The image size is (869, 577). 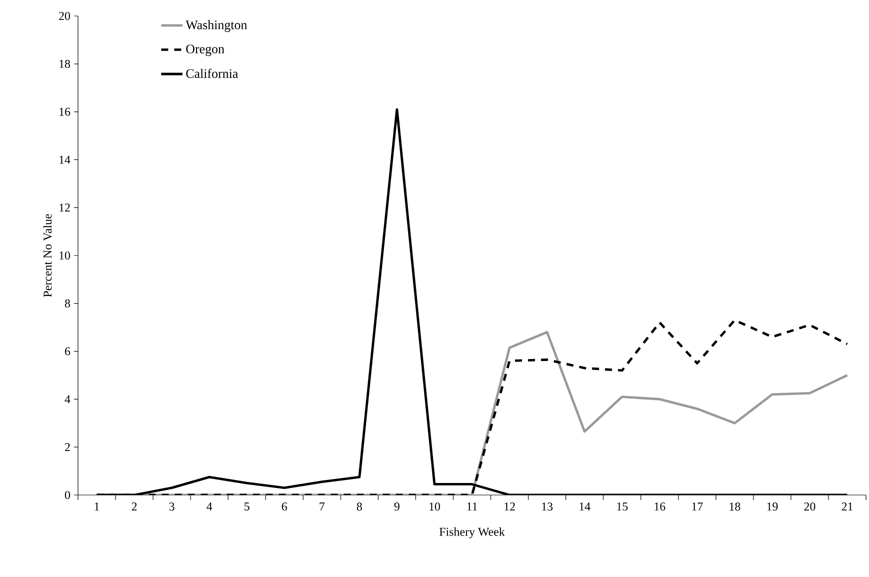 I want to click on legend-label: Washington, so click(x=217, y=26).